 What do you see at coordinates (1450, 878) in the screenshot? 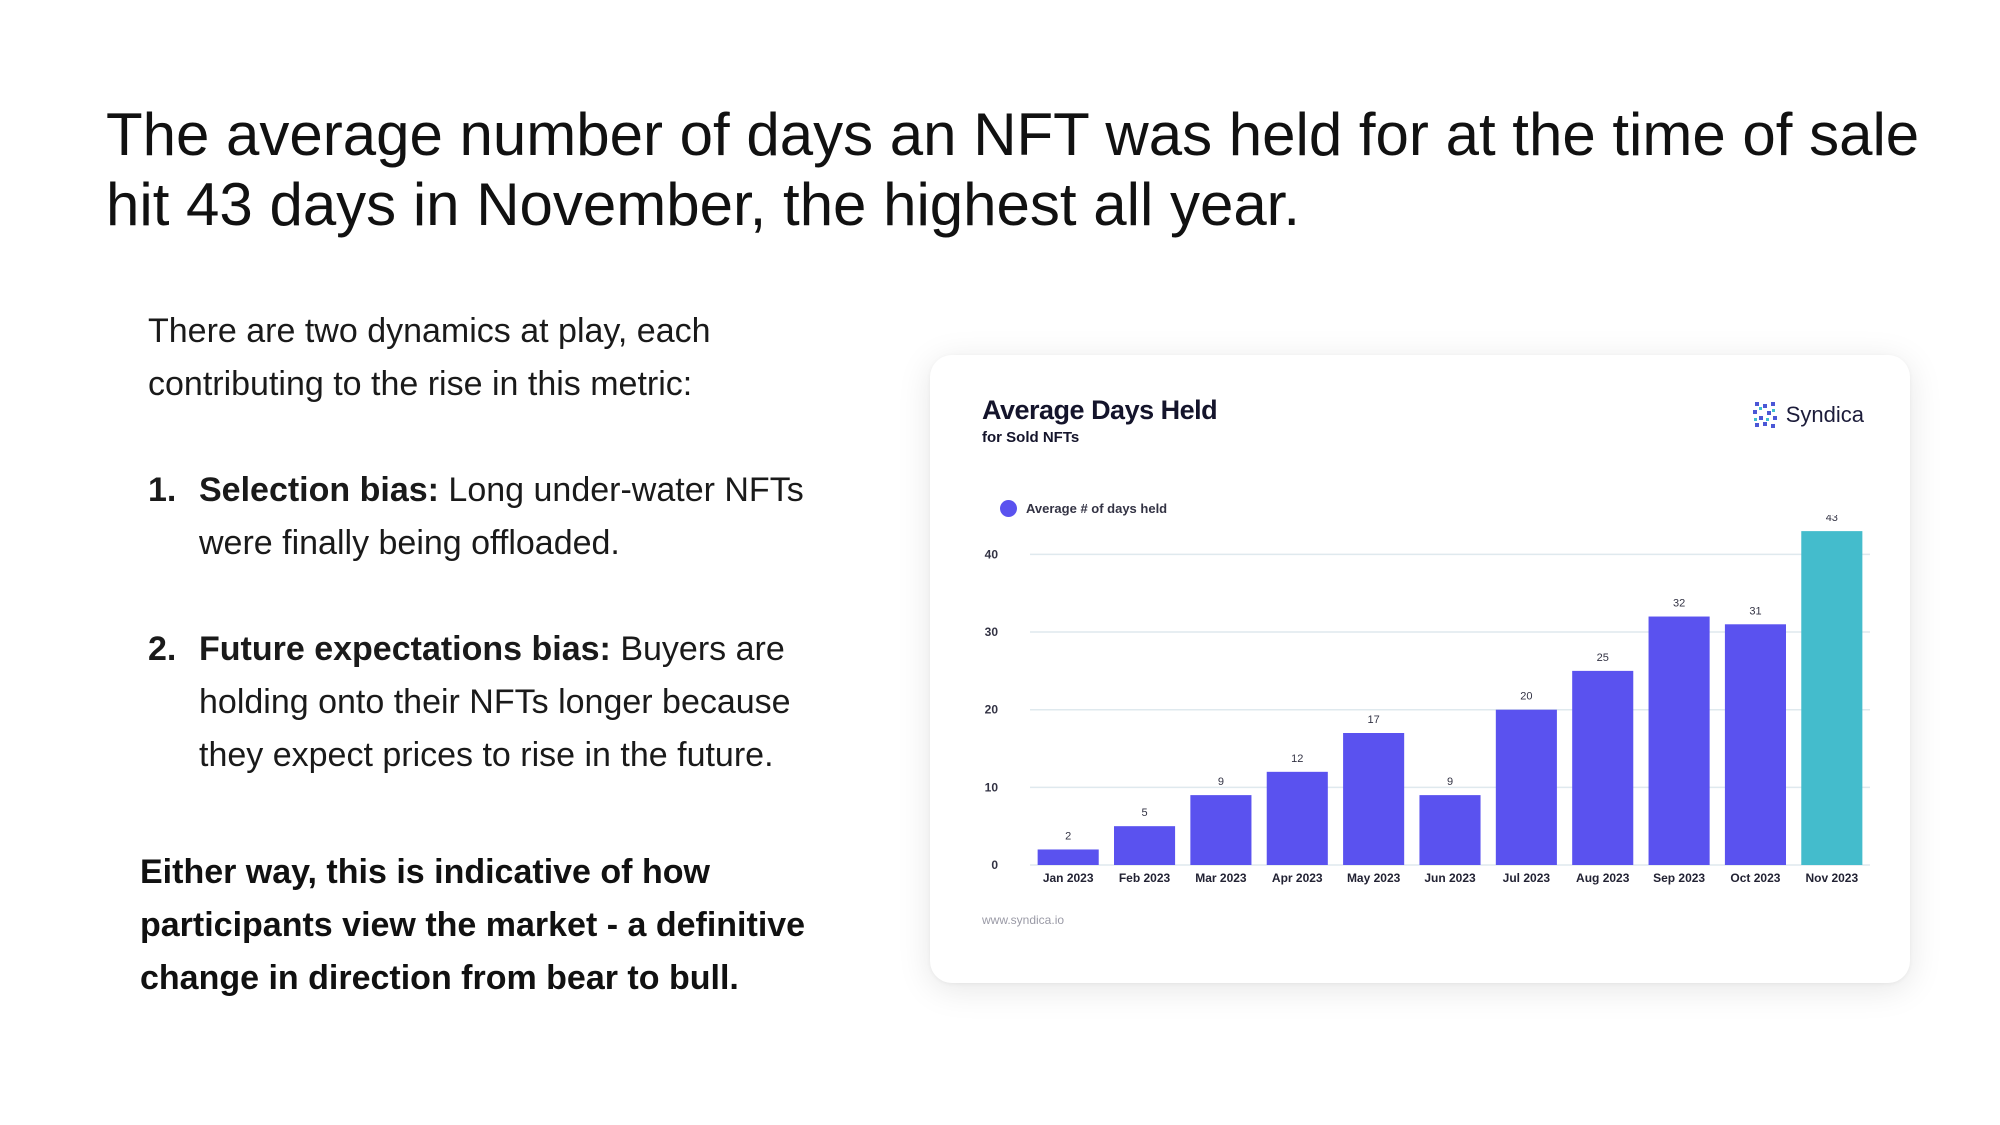
I see `x-tick-label: Jun 2023` at bounding box center [1450, 878].